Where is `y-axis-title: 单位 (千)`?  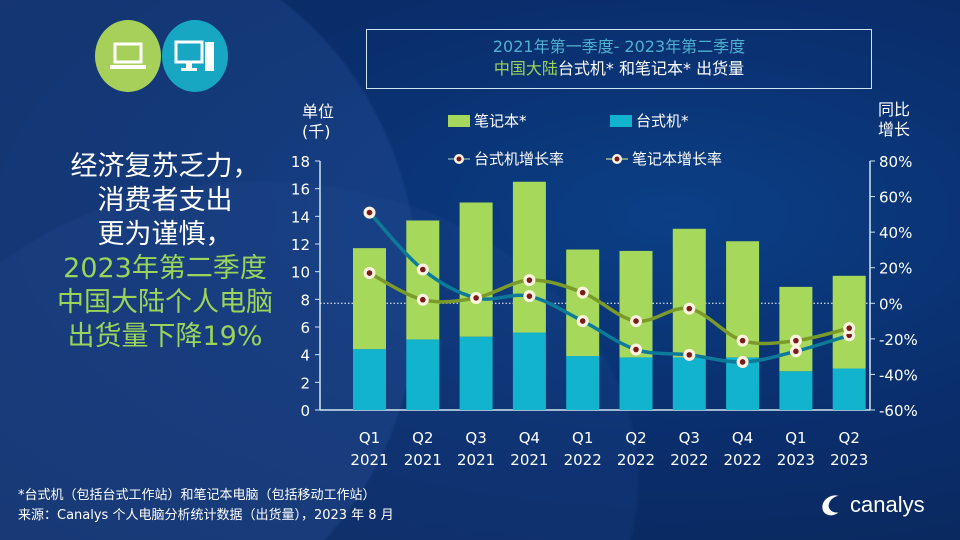
y-axis-title: 单位 (千) is located at coordinates (318, 122).